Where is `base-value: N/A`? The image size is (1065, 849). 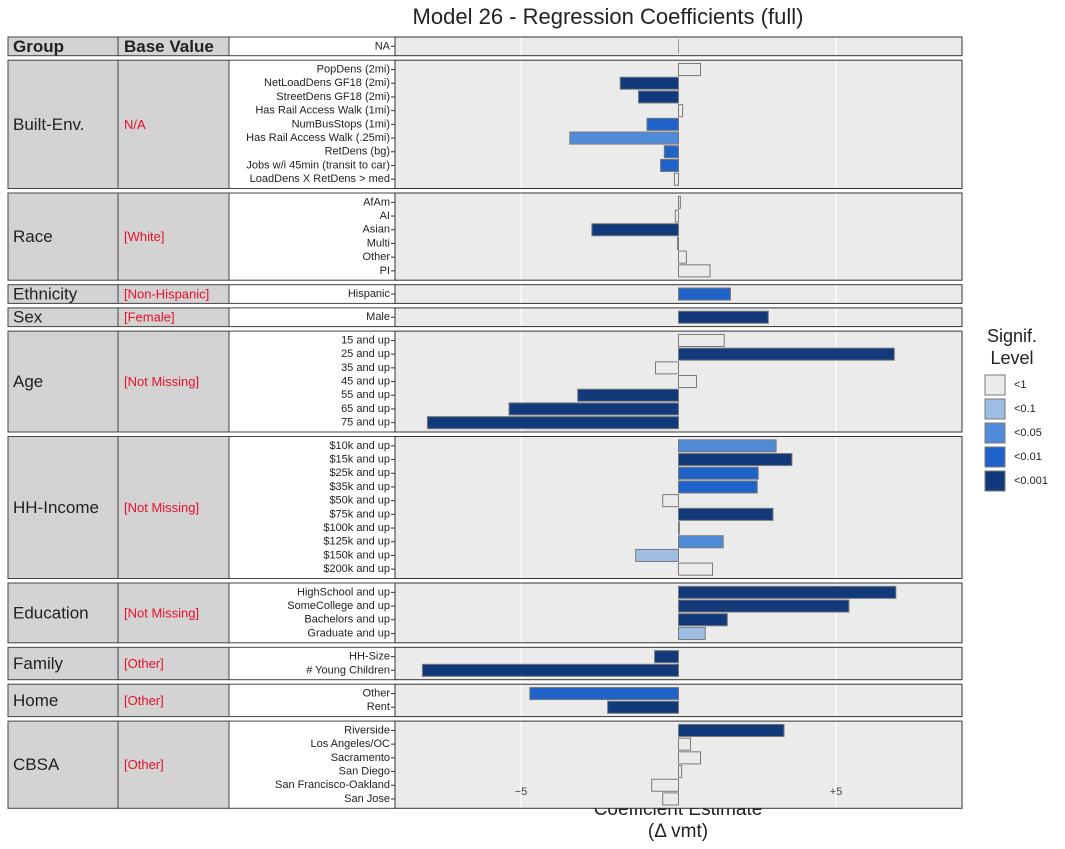 base-value: N/A is located at coordinates (135, 124).